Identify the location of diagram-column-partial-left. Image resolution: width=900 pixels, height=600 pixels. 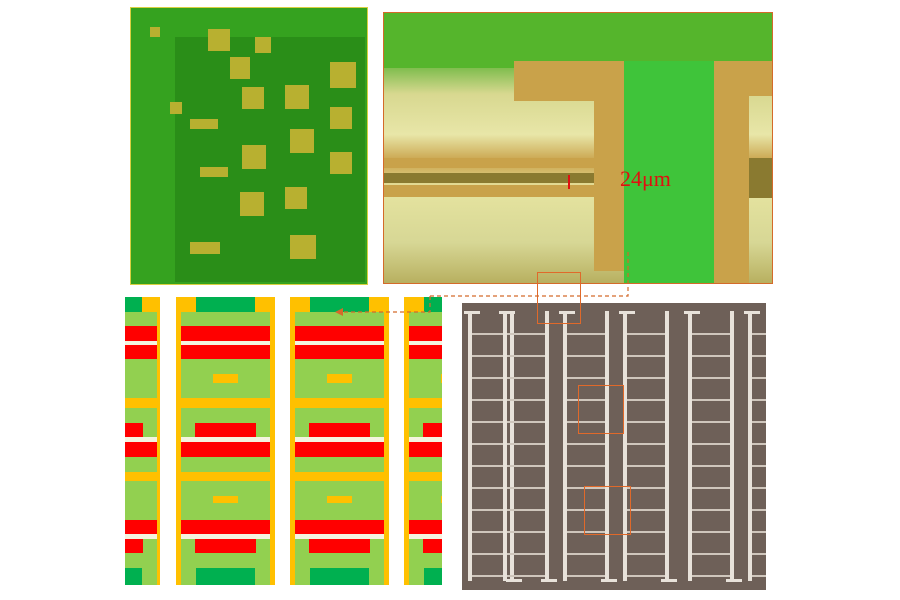
(142, 441).